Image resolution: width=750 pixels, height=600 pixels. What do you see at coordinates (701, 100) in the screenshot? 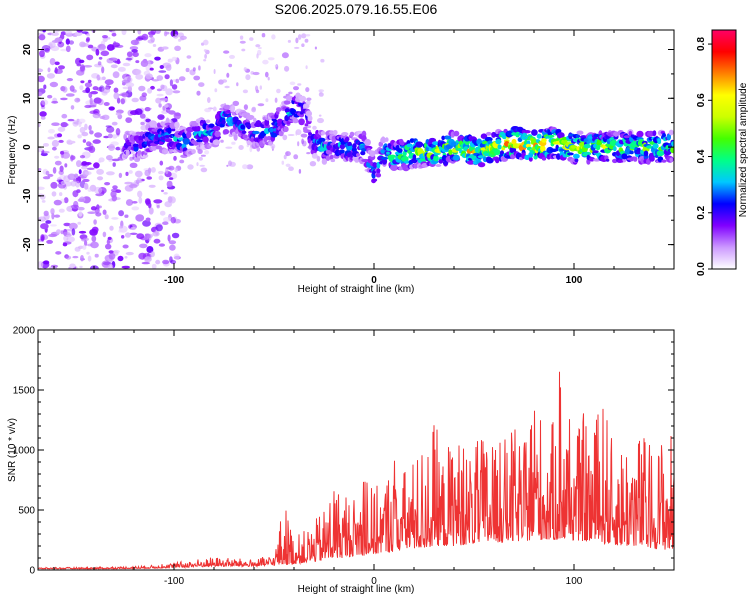
I see `colorbar-tick-label: 0.6` at bounding box center [701, 100].